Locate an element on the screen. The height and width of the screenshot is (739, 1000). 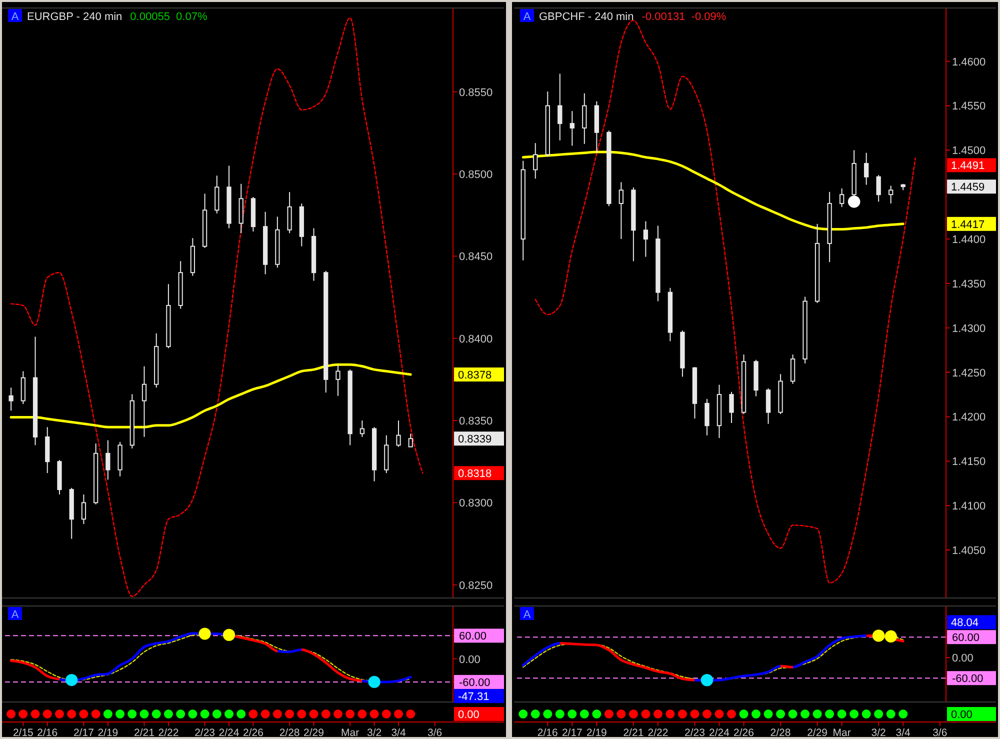
chart-subtitle: -0.00131 -0.09% is located at coordinates (684, 17).